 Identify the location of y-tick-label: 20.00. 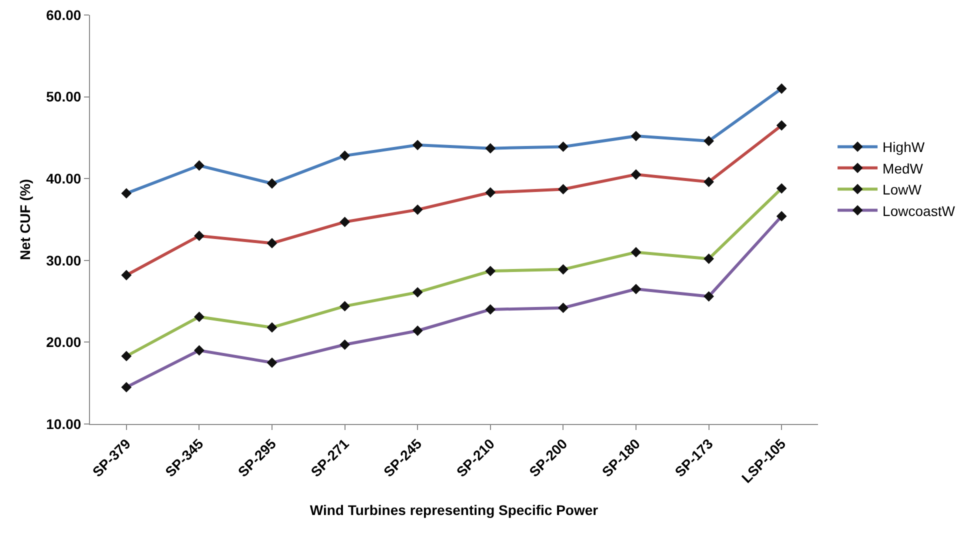
(64, 342).